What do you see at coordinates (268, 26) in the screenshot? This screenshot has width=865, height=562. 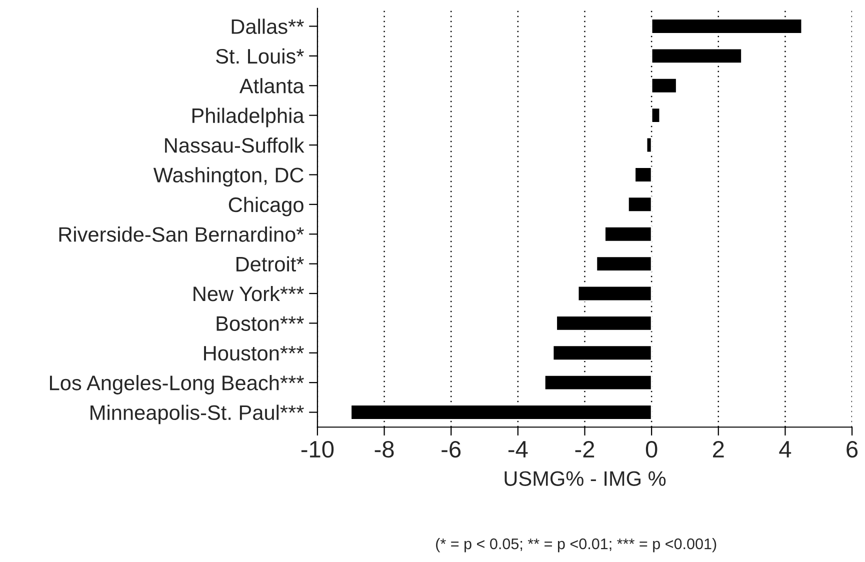 I see `y-tick-label: Dallas**` at bounding box center [268, 26].